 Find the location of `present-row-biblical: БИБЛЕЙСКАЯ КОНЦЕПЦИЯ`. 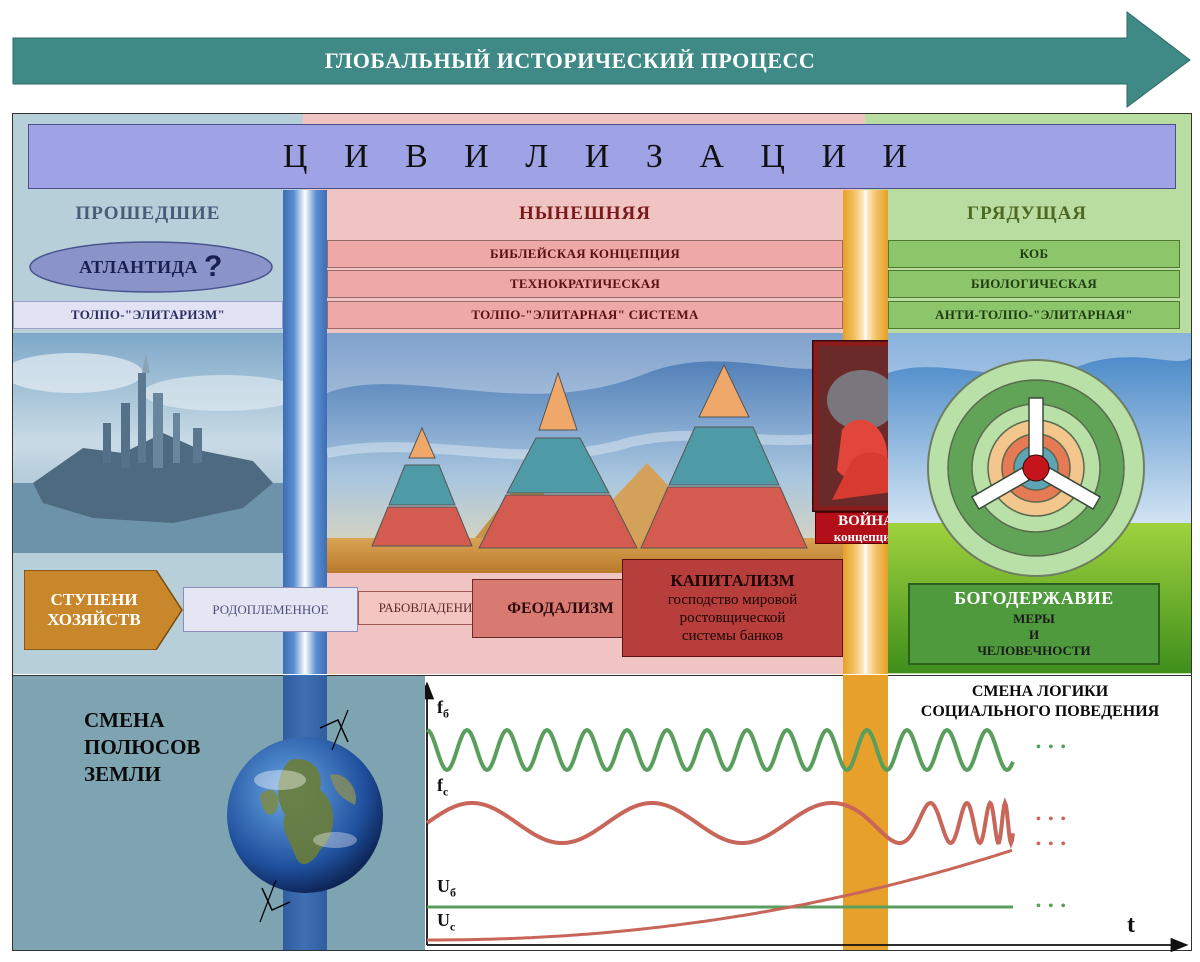

present-row-biblical: БИБЛЕЙСКАЯ КОНЦЕПЦИЯ is located at coordinates (585, 254).